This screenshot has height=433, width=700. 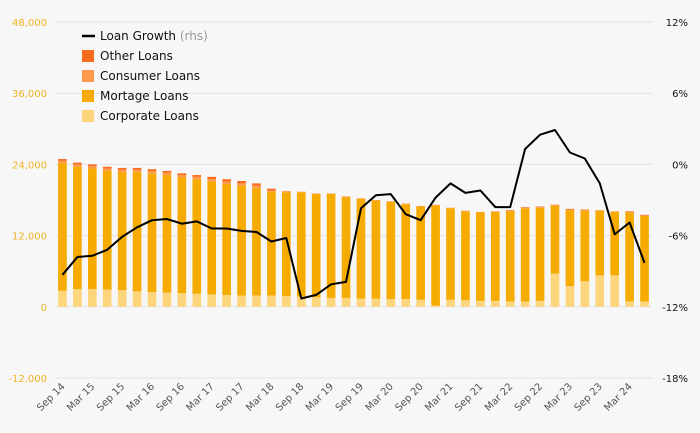 What do you see at coordinates (88, 116) in the screenshot?
I see `legend-swatch-corporate-loans` at bounding box center [88, 116].